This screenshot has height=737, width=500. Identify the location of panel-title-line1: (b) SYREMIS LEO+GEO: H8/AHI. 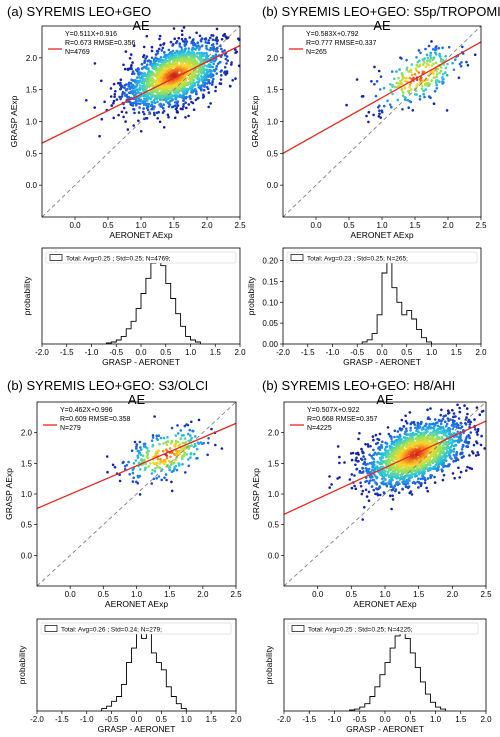
(358, 385).